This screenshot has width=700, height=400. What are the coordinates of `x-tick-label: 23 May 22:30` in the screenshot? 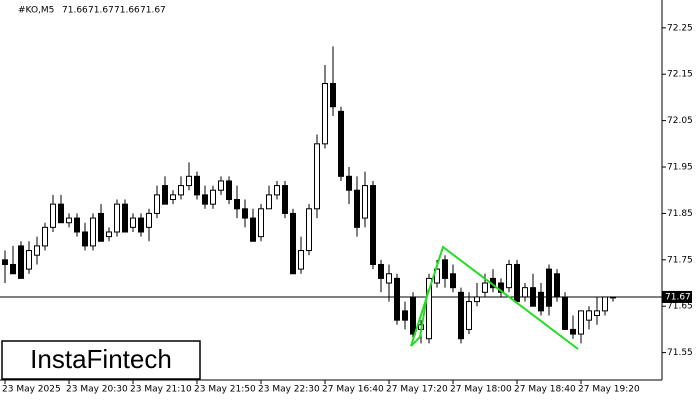 It's located at (289, 390).